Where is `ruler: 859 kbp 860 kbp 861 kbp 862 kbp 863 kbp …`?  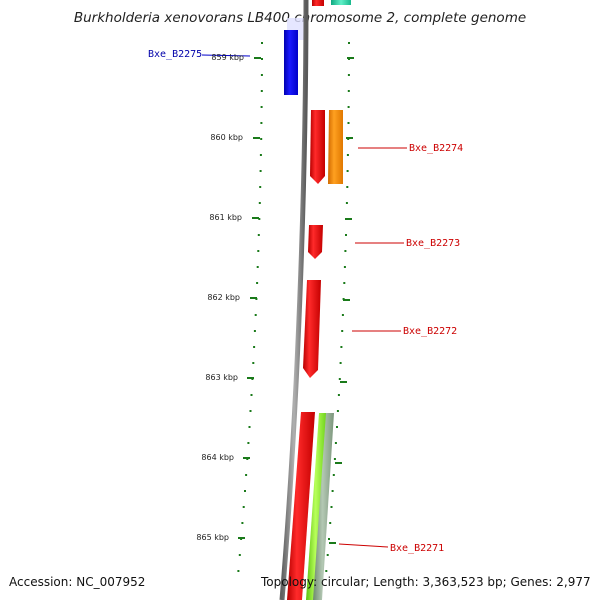 ruler: 859 kbp 860 kbp 861 kbp 862 kbp 863 kbp … is located at coordinates (228, 297).